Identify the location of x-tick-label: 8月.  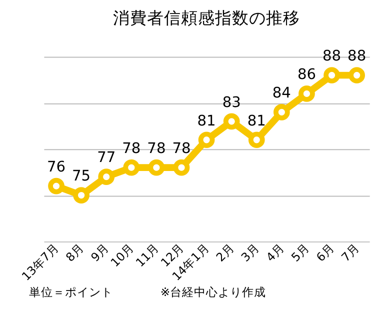
(75, 252).